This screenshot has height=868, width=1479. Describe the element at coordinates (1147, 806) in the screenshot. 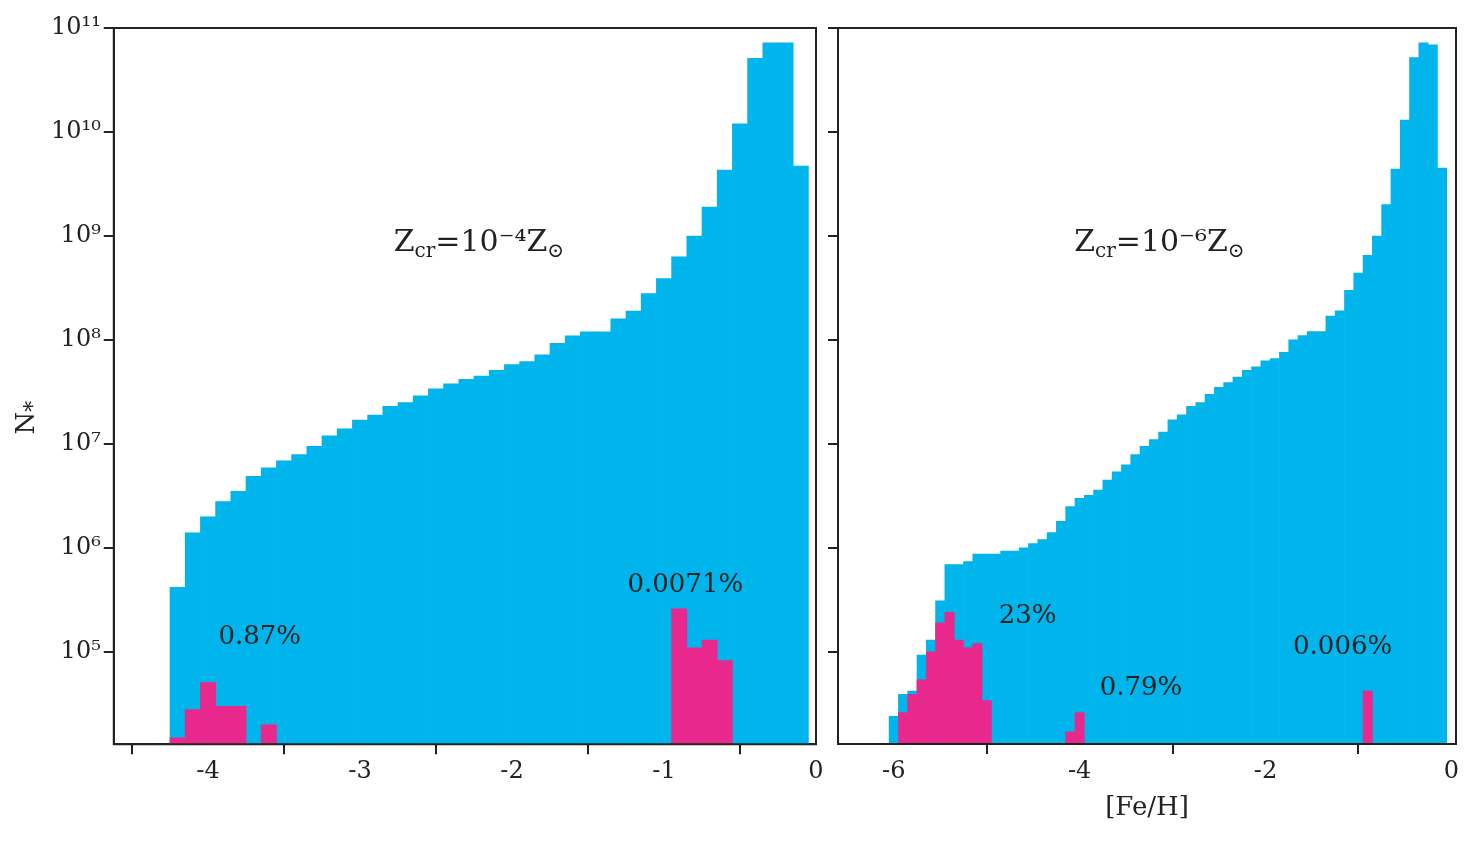

I see `x-axis-title: [Fe/H]` at that location.